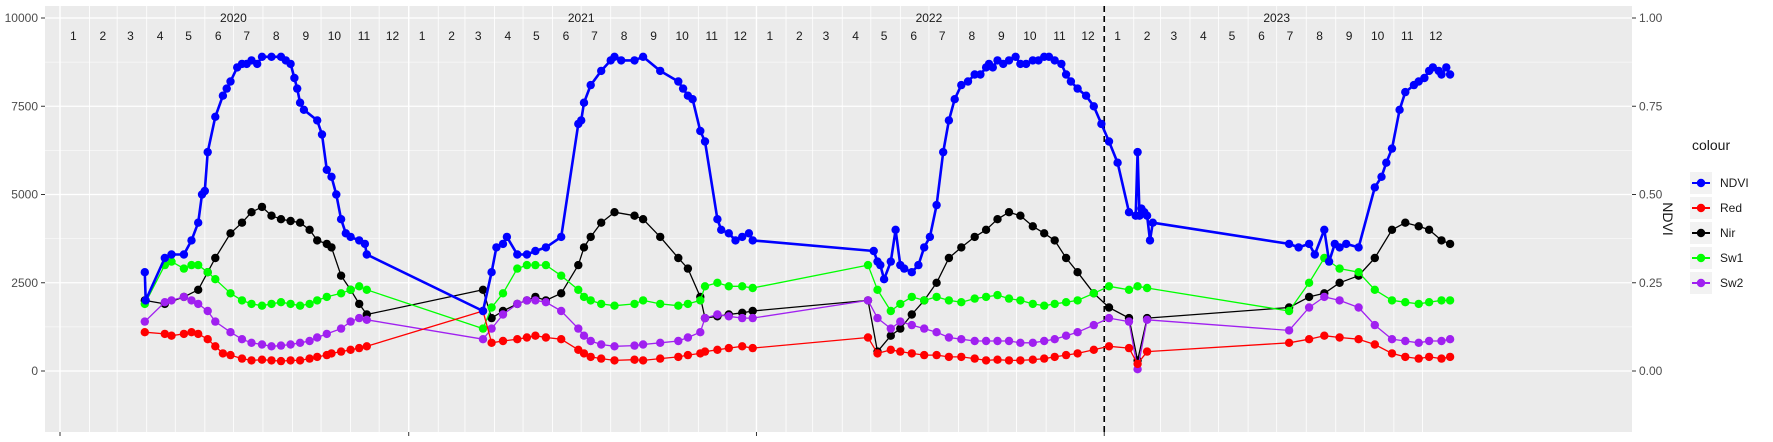 The image size is (1773, 442). I want to click on month-label: 6, so click(1261, 36).